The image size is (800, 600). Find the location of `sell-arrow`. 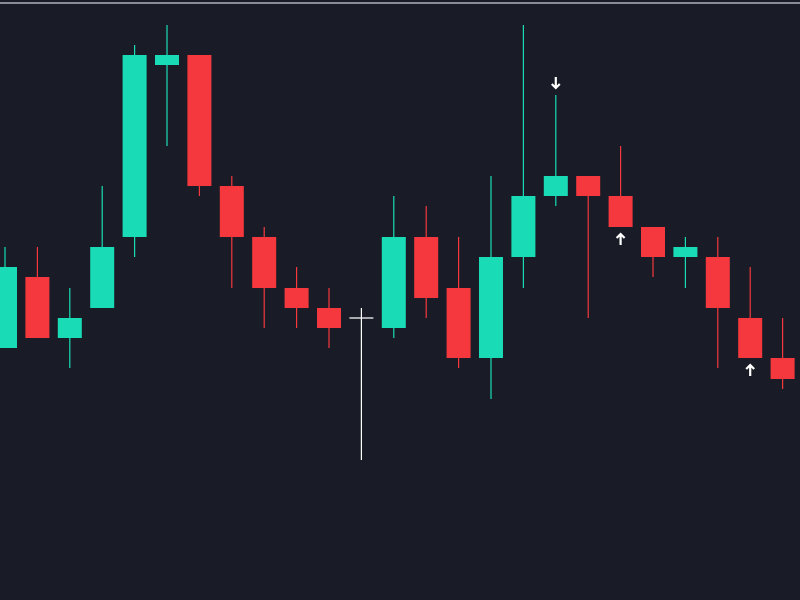

sell-arrow is located at coordinates (556, 83).